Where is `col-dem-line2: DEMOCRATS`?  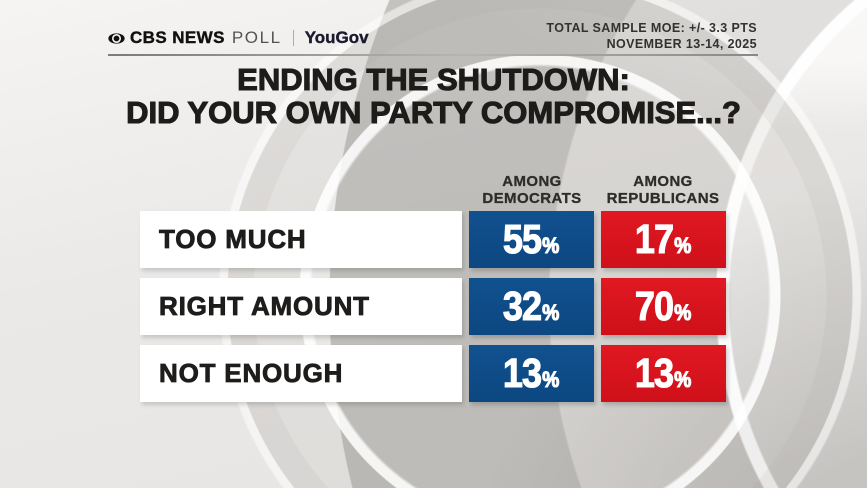
col-dem-line2: DEMOCRATS is located at coordinates (532, 198).